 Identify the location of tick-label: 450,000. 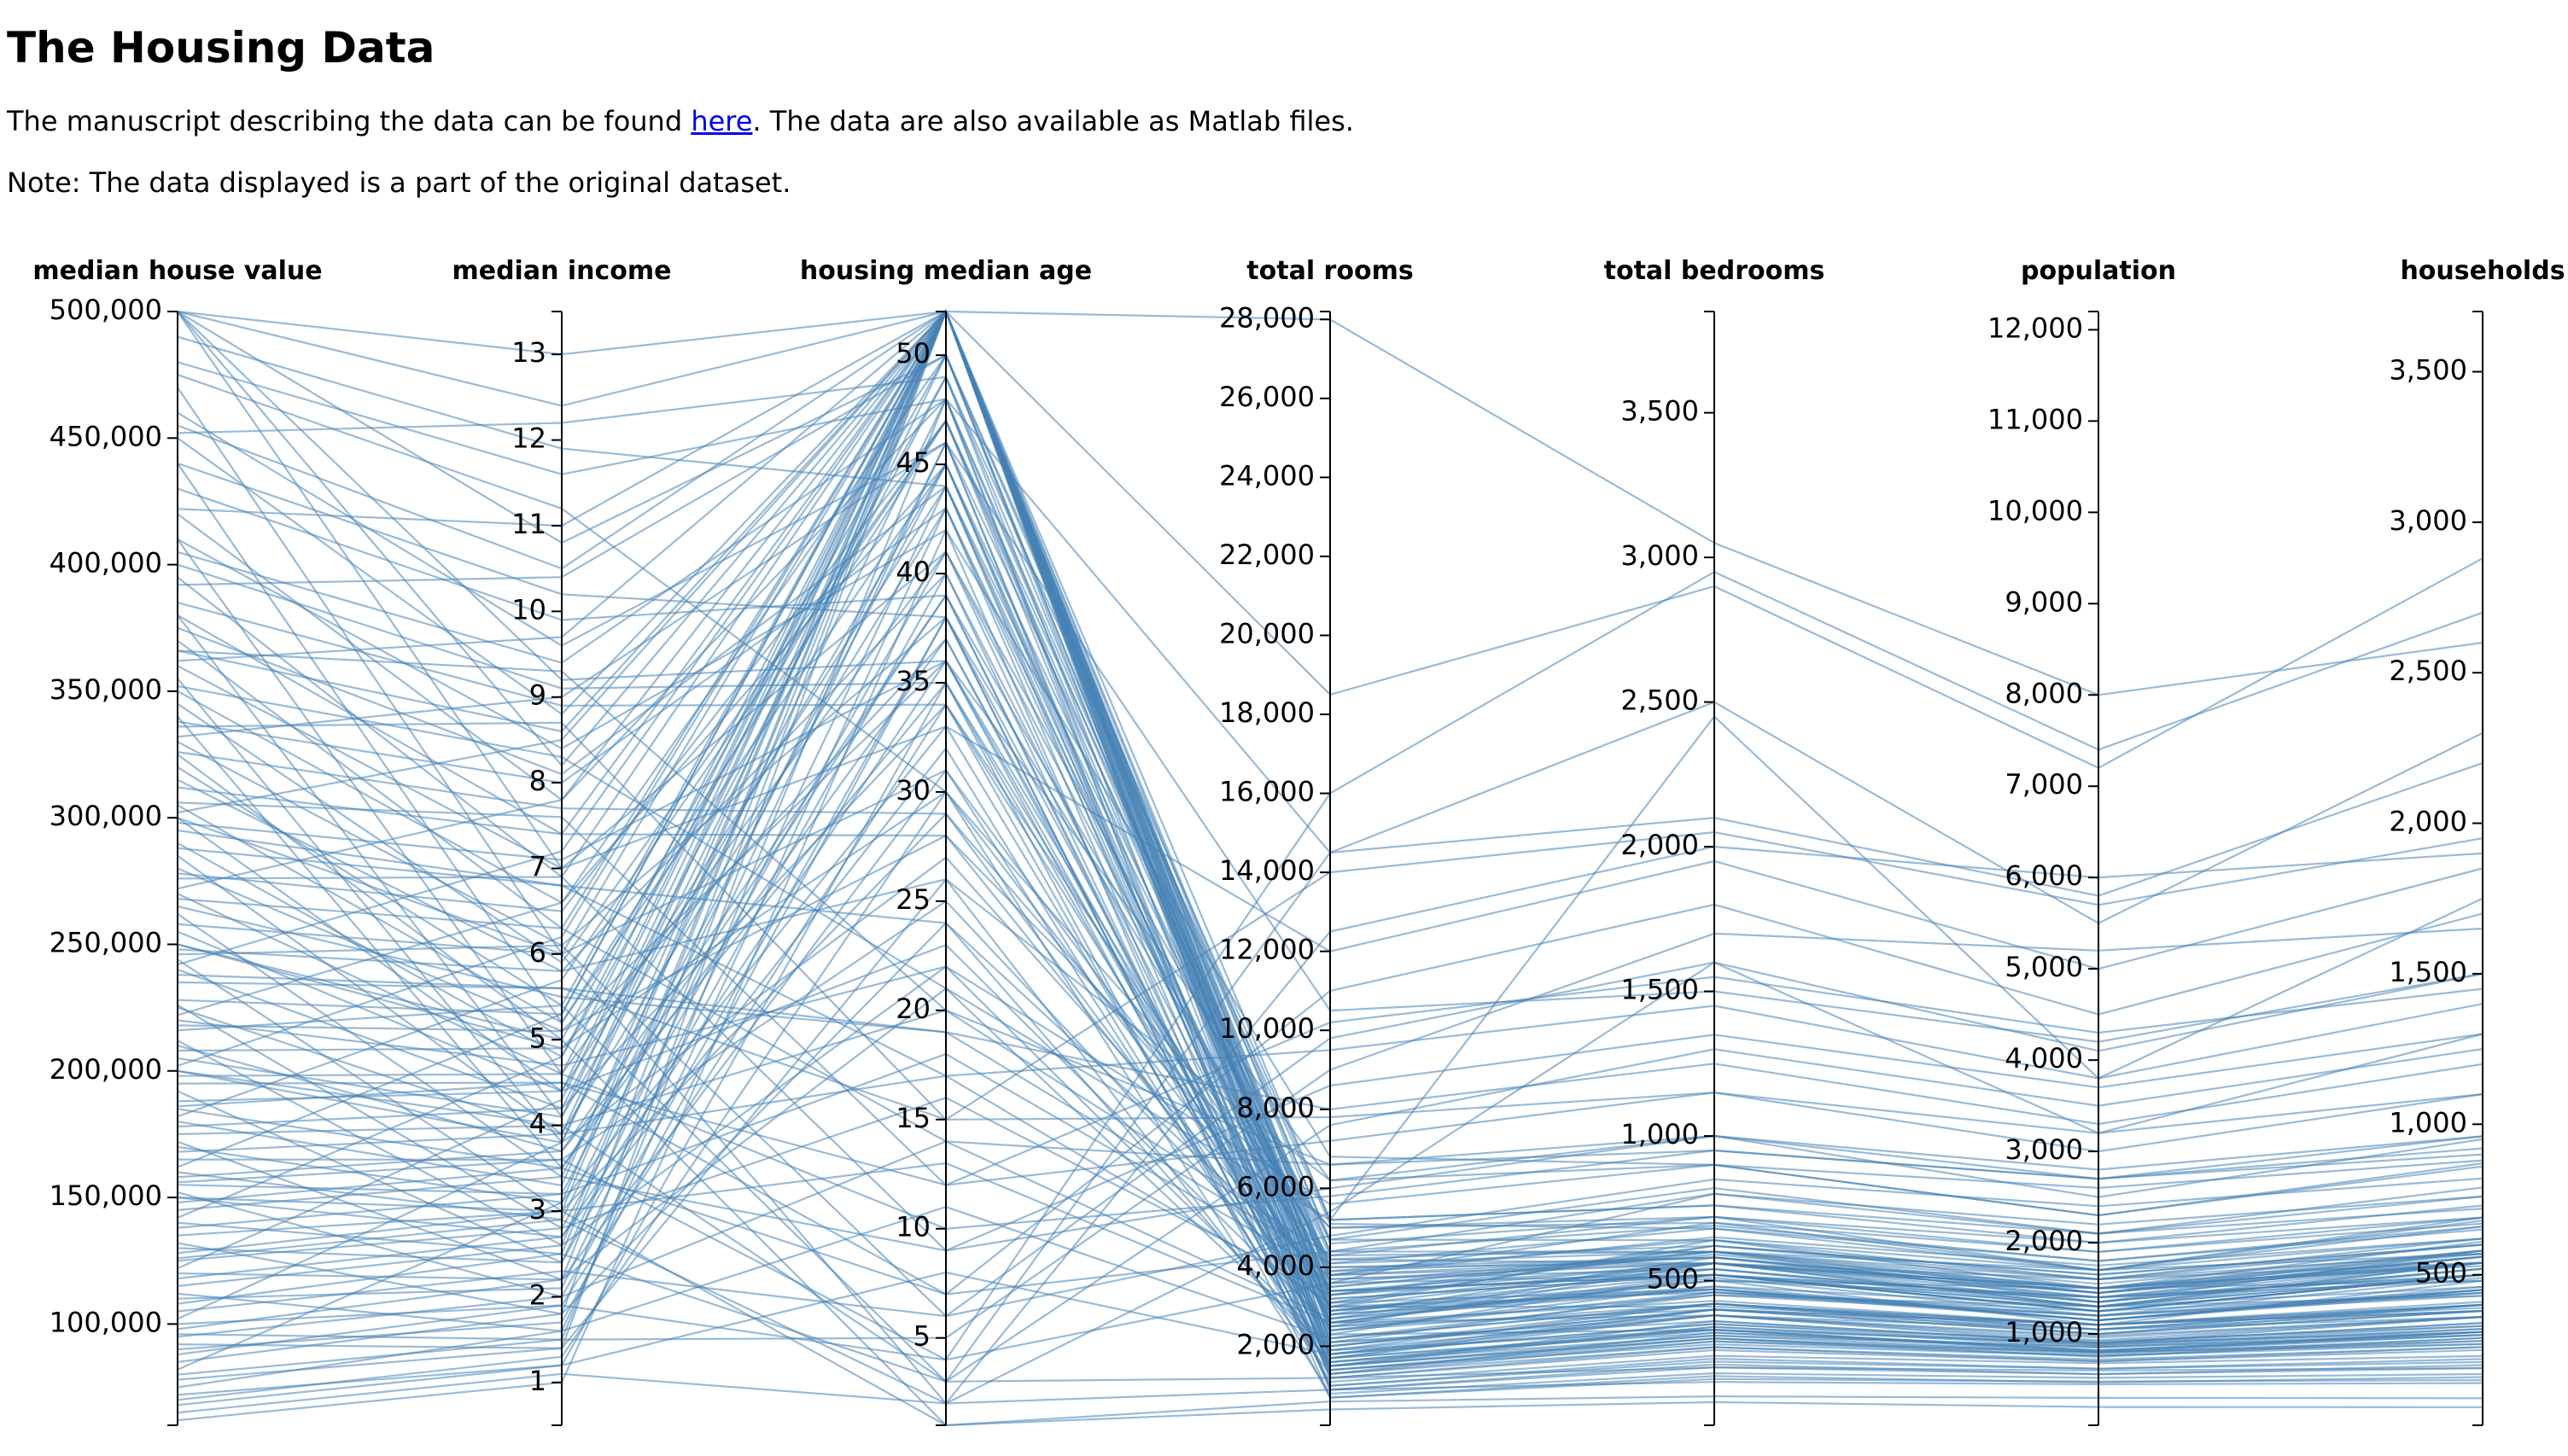
(106, 436).